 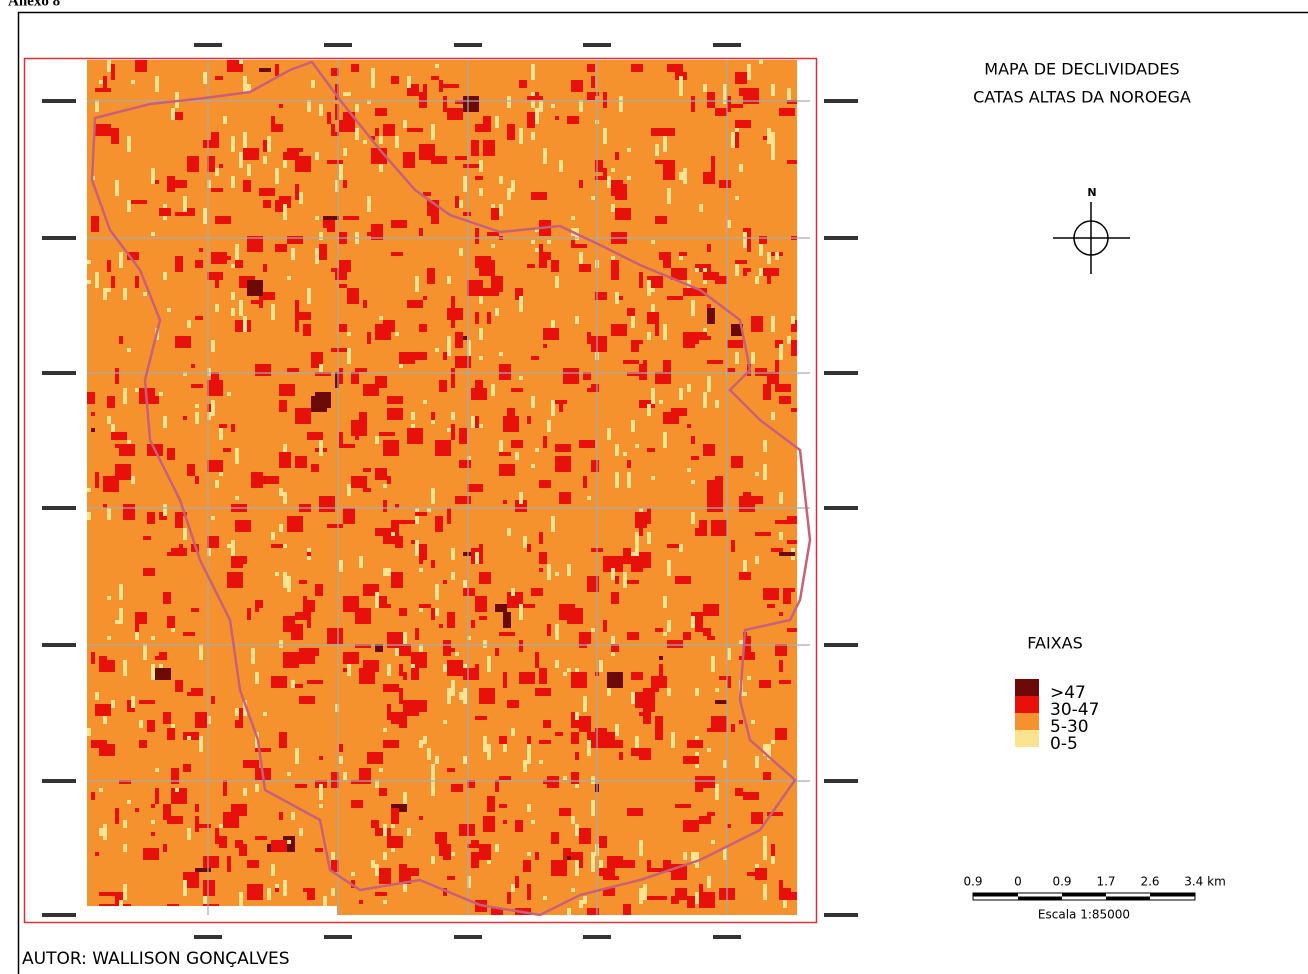 What do you see at coordinates (156, 959) in the screenshot?
I see `author: AUTOR: WALLISON GONÇALVES` at bounding box center [156, 959].